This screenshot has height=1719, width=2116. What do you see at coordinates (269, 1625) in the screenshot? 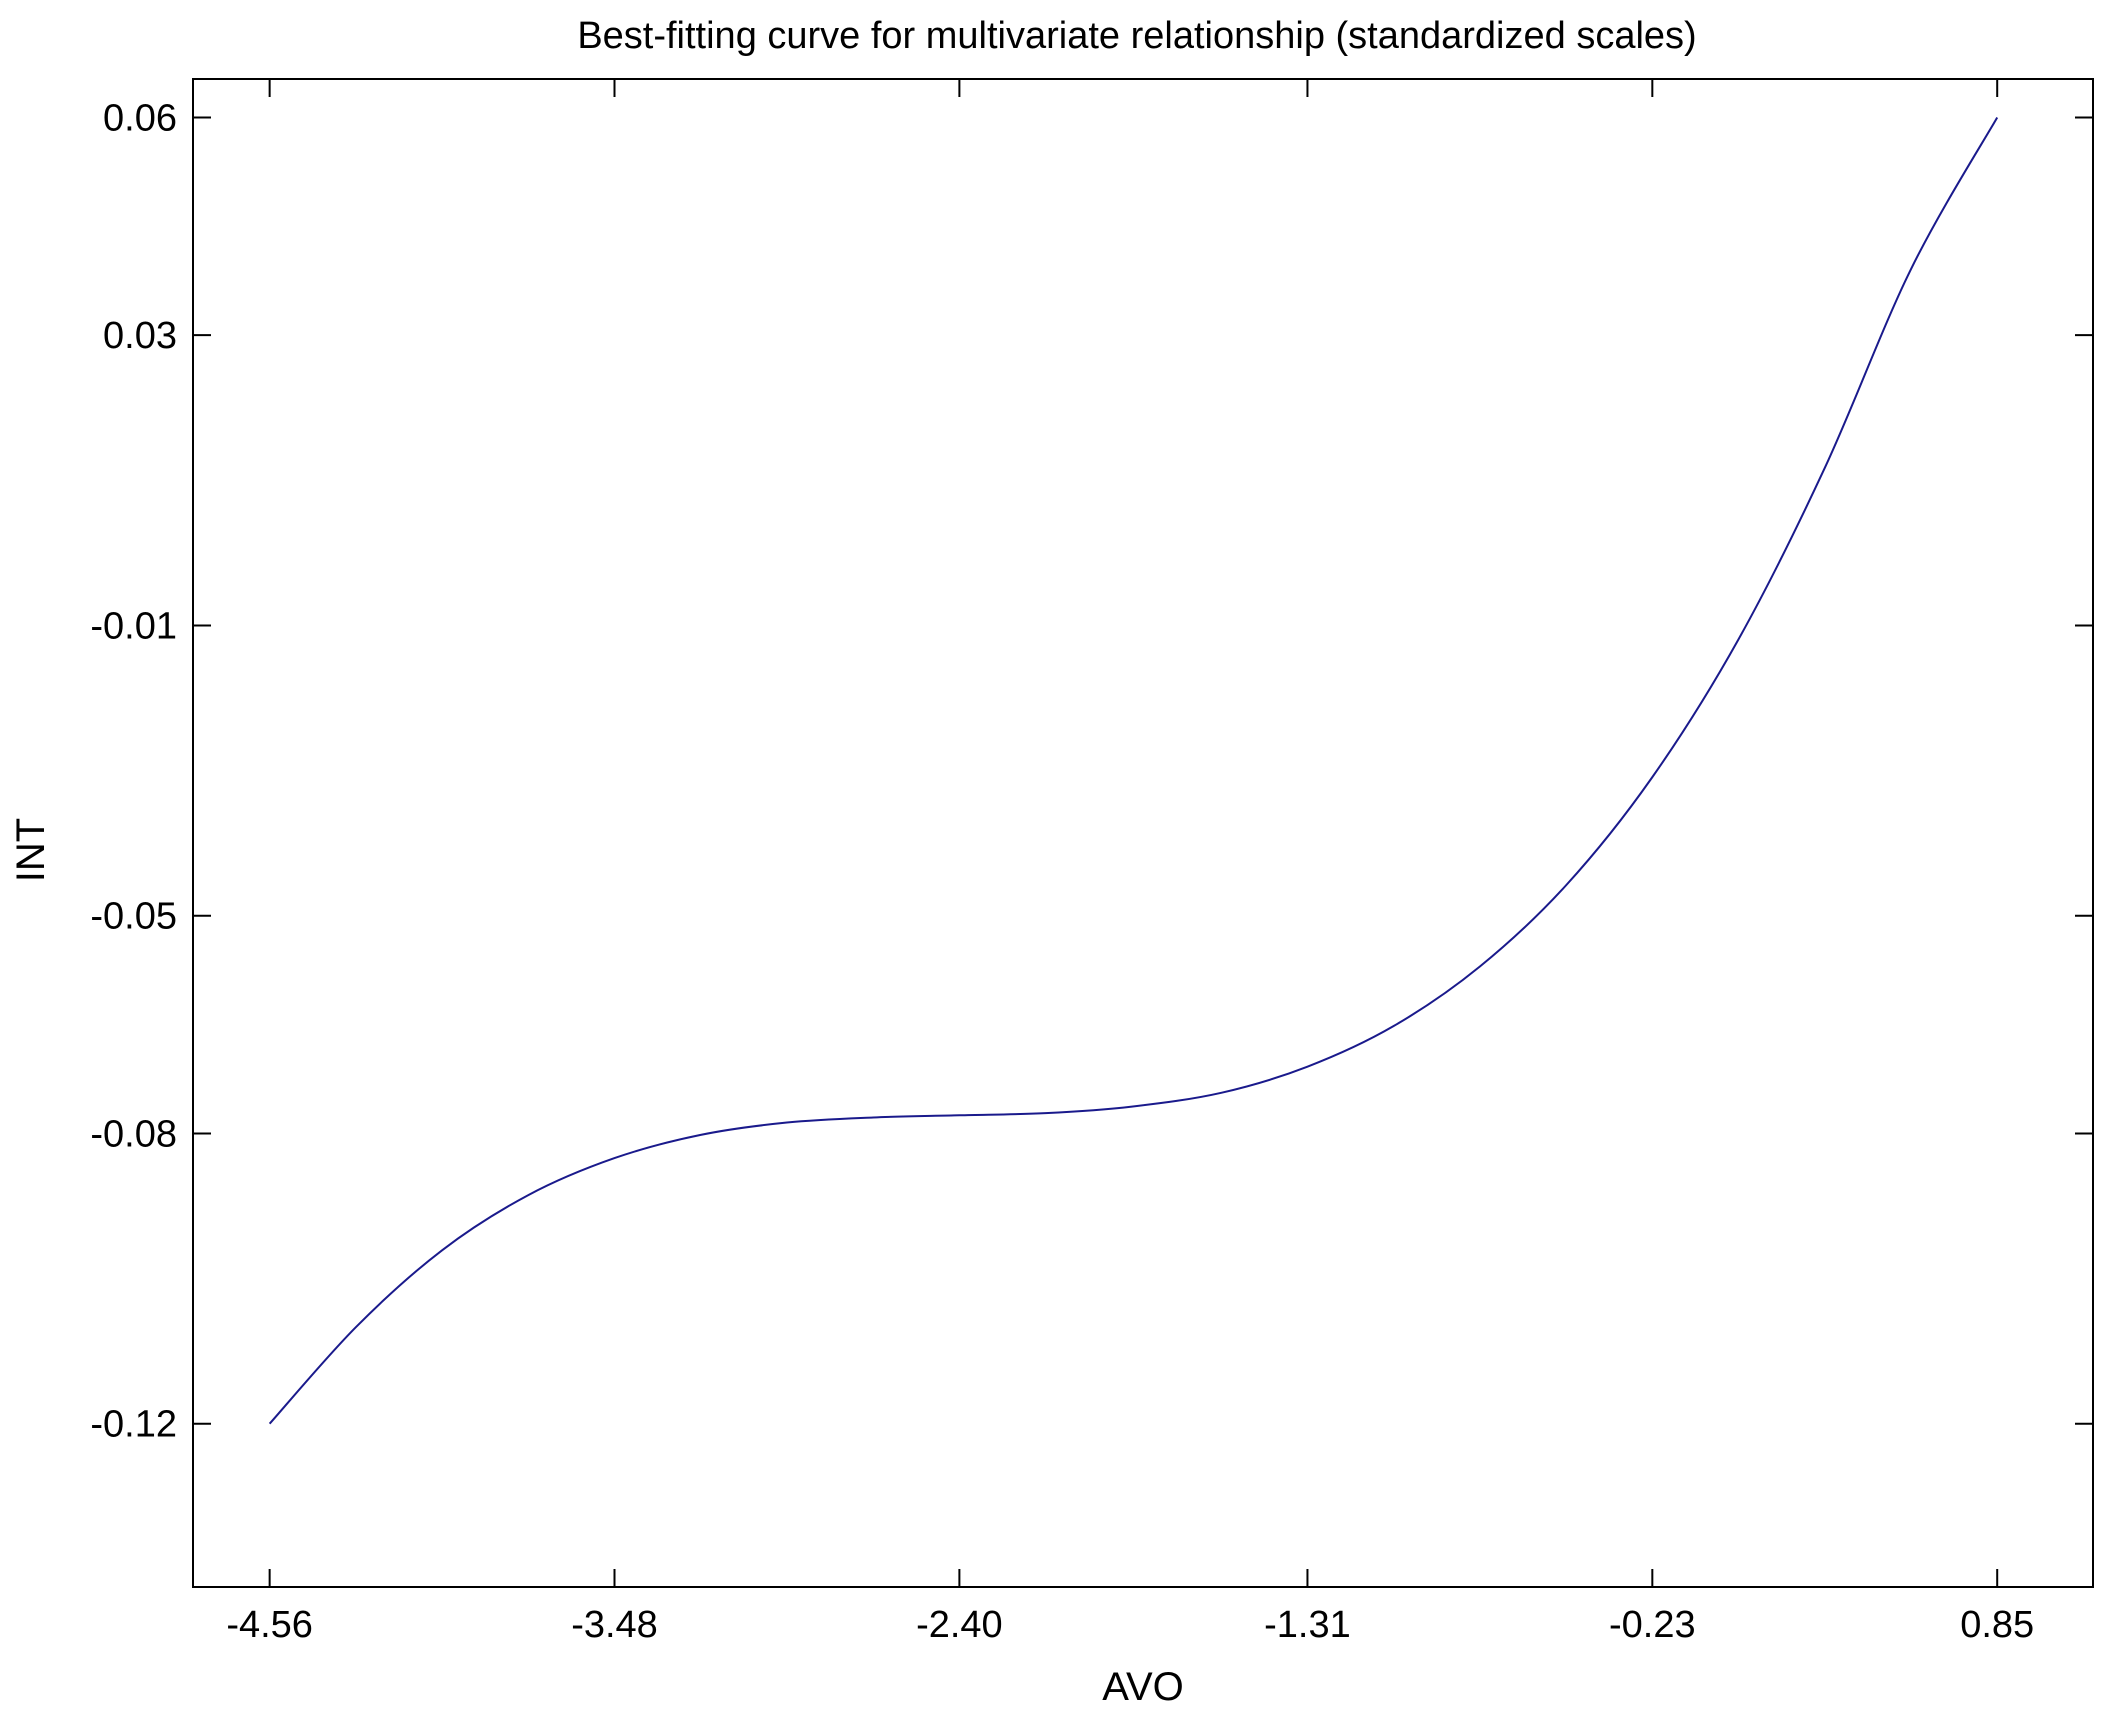
I see `x-tick-label: -4.56` at bounding box center [269, 1625].